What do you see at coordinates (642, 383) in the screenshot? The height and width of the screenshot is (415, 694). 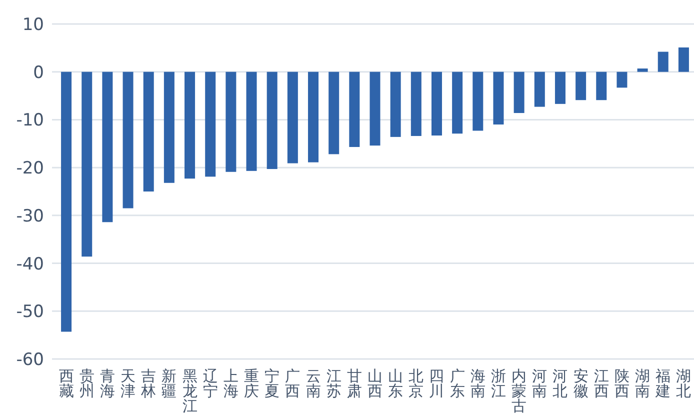 I see `x-tick-label: 湖南` at bounding box center [642, 383].